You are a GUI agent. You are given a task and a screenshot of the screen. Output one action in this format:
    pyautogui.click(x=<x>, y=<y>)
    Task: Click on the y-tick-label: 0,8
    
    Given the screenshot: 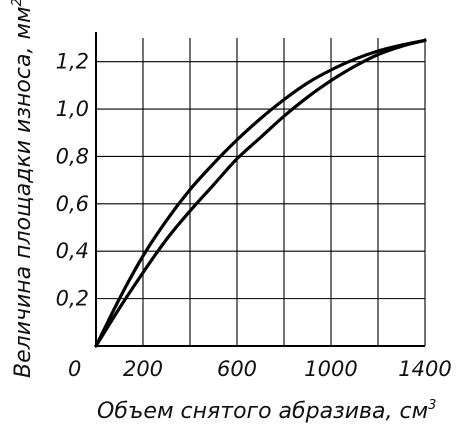 What is the action you would take?
    pyautogui.click(x=72, y=156)
    